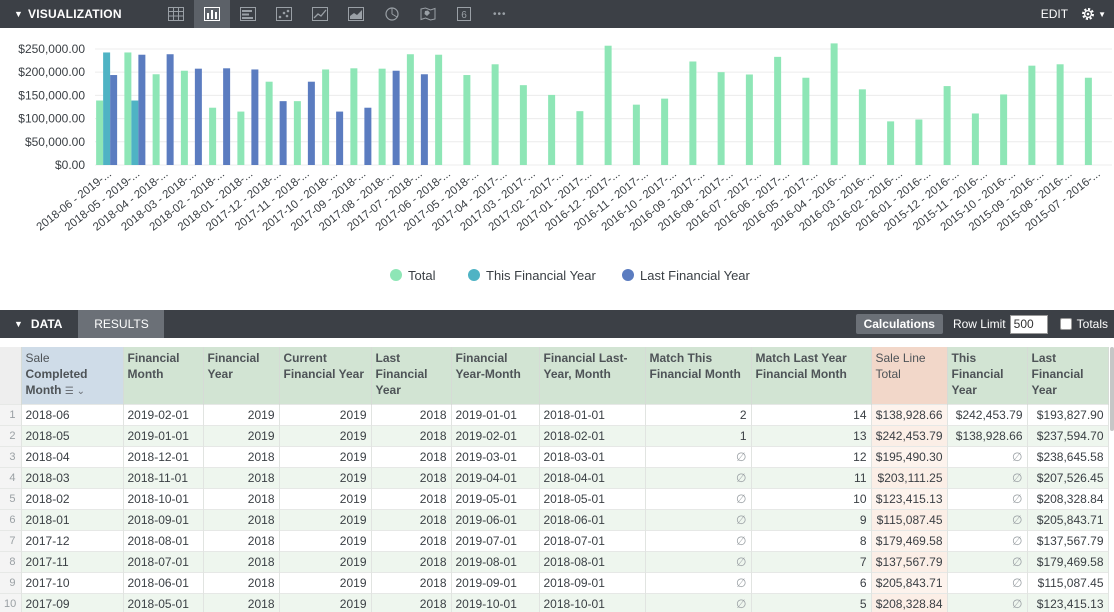 The height and width of the screenshot is (612, 1114). What do you see at coordinates (1068, 457) in the screenshot?
I see `cell-last-financial-year-measure: $238,645.58` at bounding box center [1068, 457].